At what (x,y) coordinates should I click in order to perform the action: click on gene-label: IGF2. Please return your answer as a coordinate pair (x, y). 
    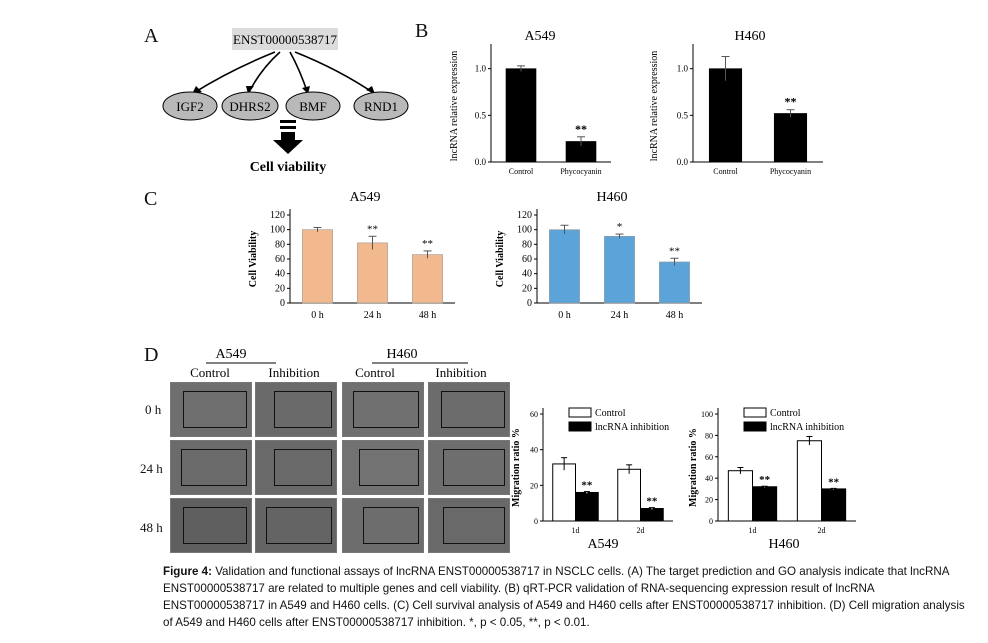
    Looking at the image, I should click on (189, 106).